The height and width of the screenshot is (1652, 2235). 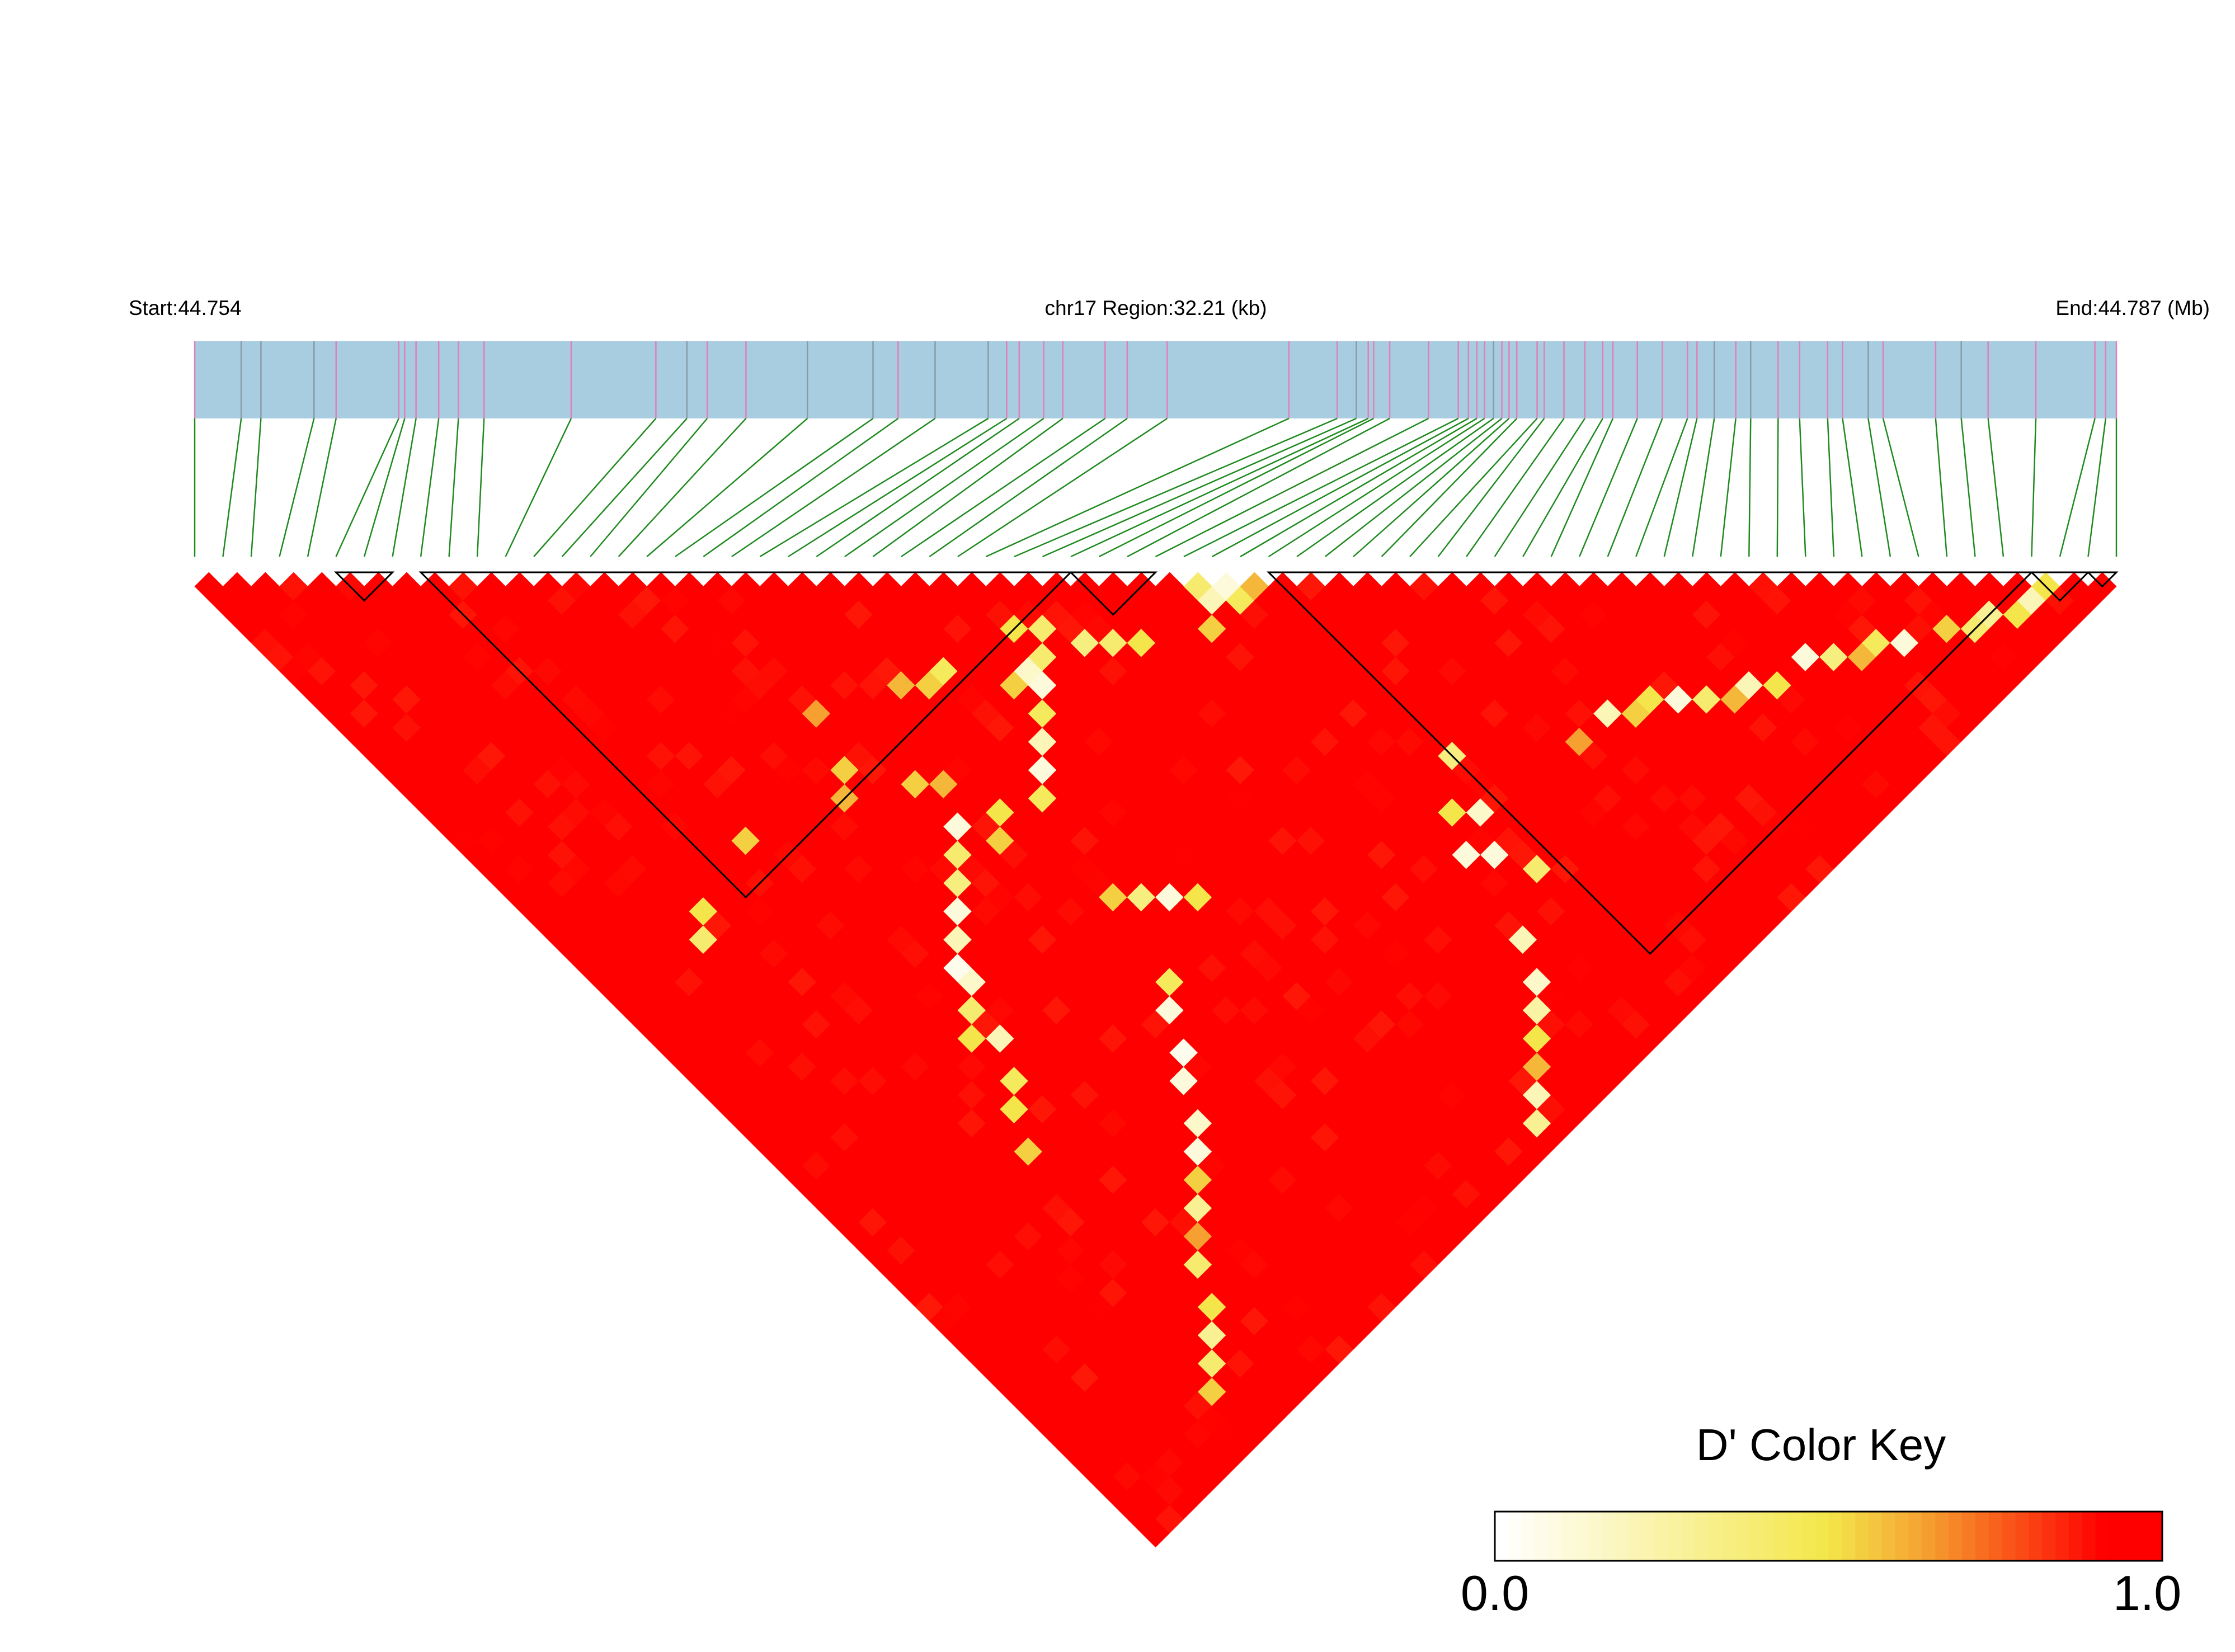 I want to click on color-key-gradient, so click(x=1829, y=1536).